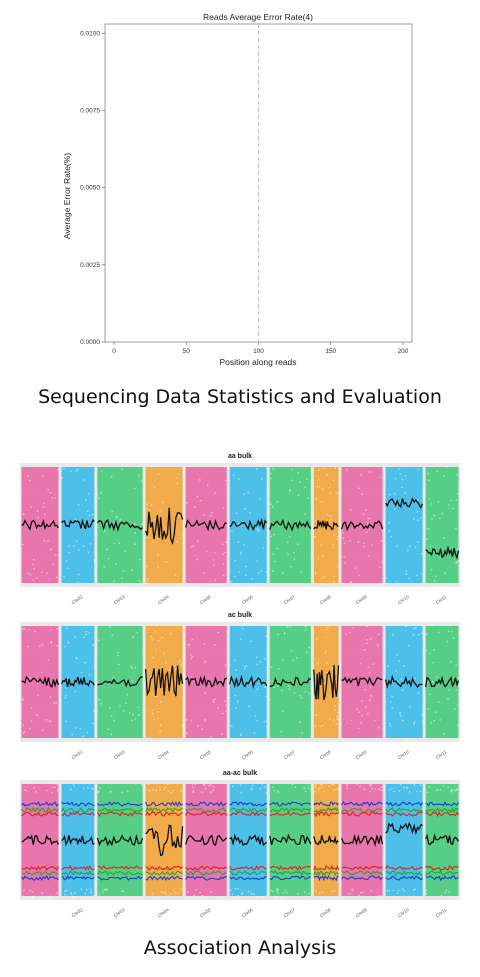  What do you see at coordinates (163, 912) in the screenshot?
I see `chromosome-label: Chr04` at bounding box center [163, 912].